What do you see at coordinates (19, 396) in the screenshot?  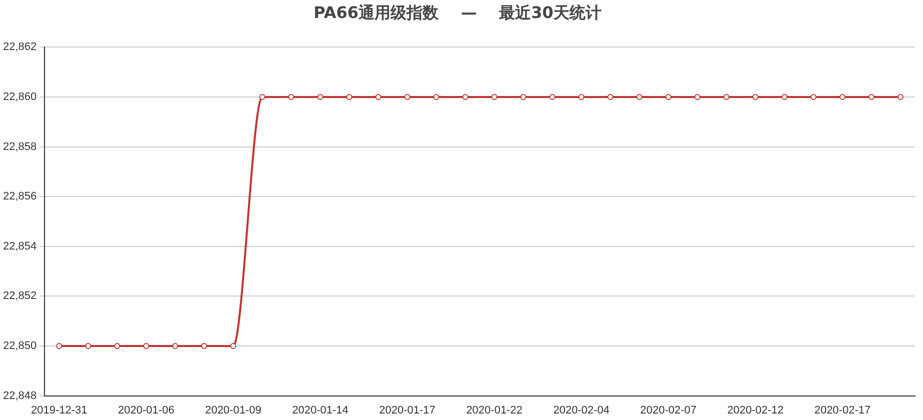 I see `y-tick-label: 22,848` at bounding box center [19, 396].